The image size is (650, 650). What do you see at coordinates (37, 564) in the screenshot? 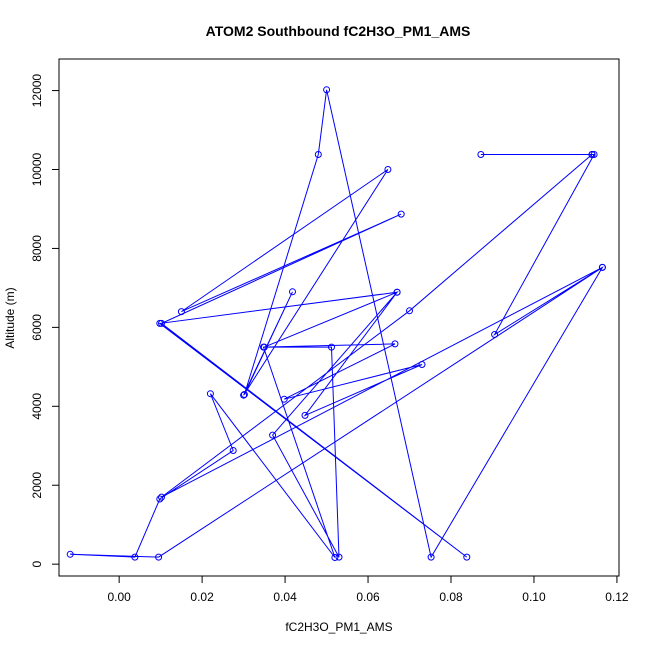
I see `y-tick-label: 0` at bounding box center [37, 564].